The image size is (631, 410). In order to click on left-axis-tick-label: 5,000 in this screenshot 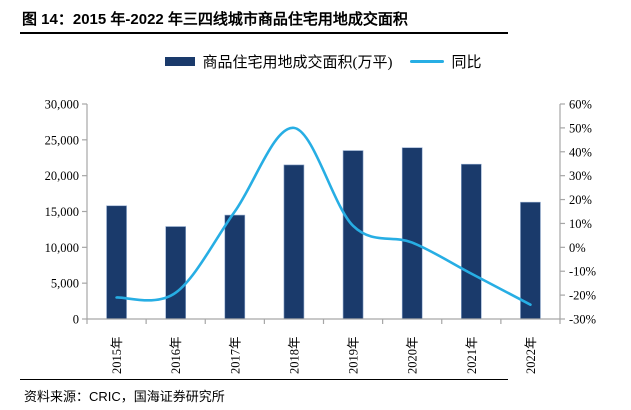, I will do `click(65, 284)`.